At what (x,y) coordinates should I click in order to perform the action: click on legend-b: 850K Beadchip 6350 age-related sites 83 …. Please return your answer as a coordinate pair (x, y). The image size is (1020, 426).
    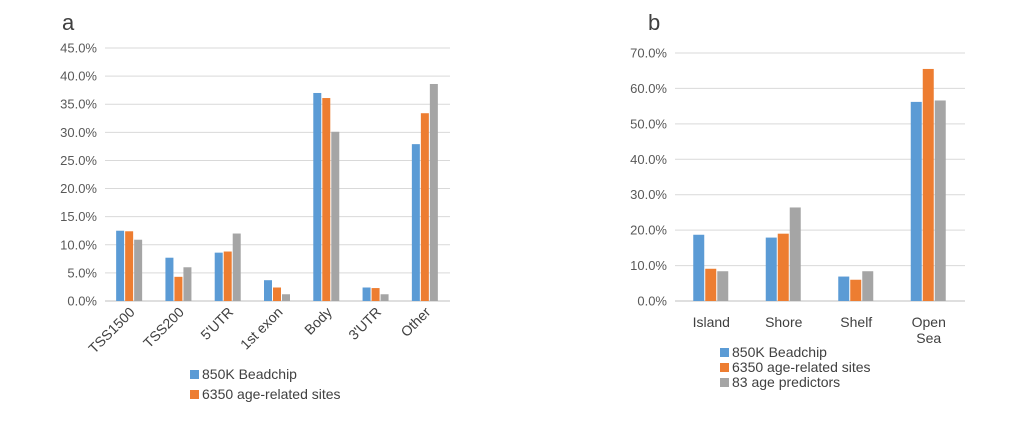
    Looking at the image, I should click on (795, 367).